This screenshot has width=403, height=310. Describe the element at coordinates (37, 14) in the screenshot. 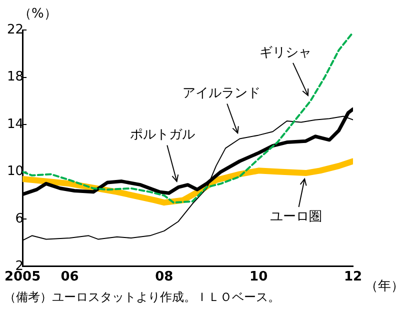

I see `y-axis-title: （%）` at that location.